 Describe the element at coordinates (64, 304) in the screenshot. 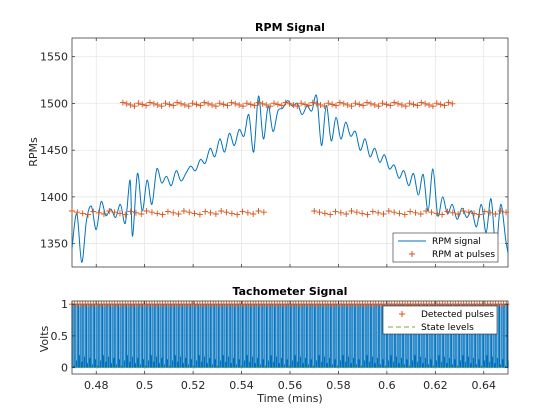

I see `y-tick-label: 1` at that location.